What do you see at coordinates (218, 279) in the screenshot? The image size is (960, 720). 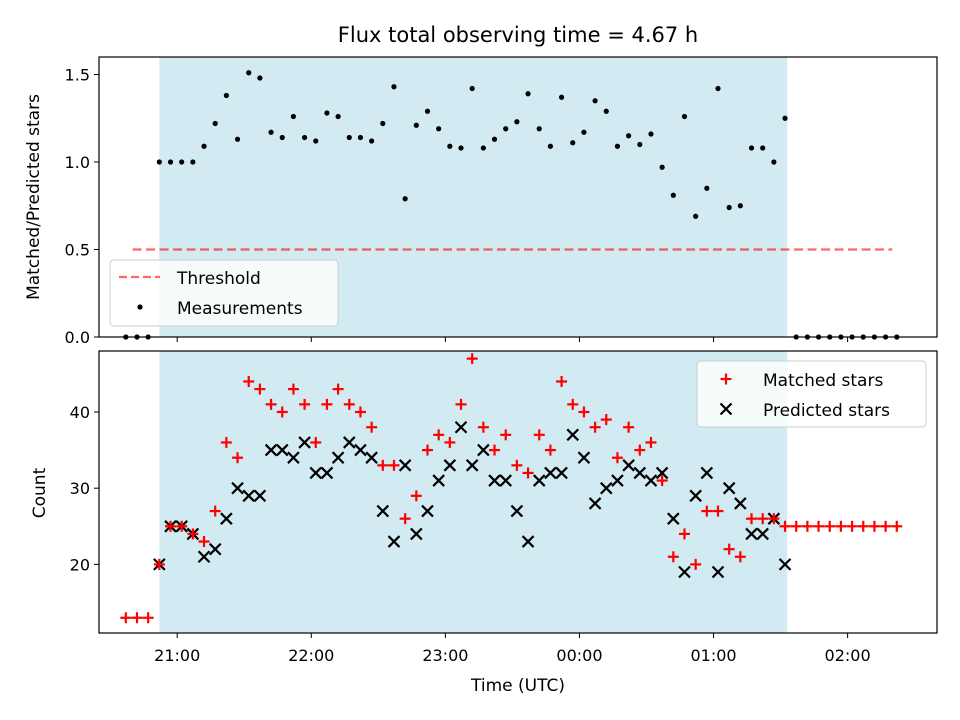 I see `legend-threshold-label: Threshold` at bounding box center [218, 279].